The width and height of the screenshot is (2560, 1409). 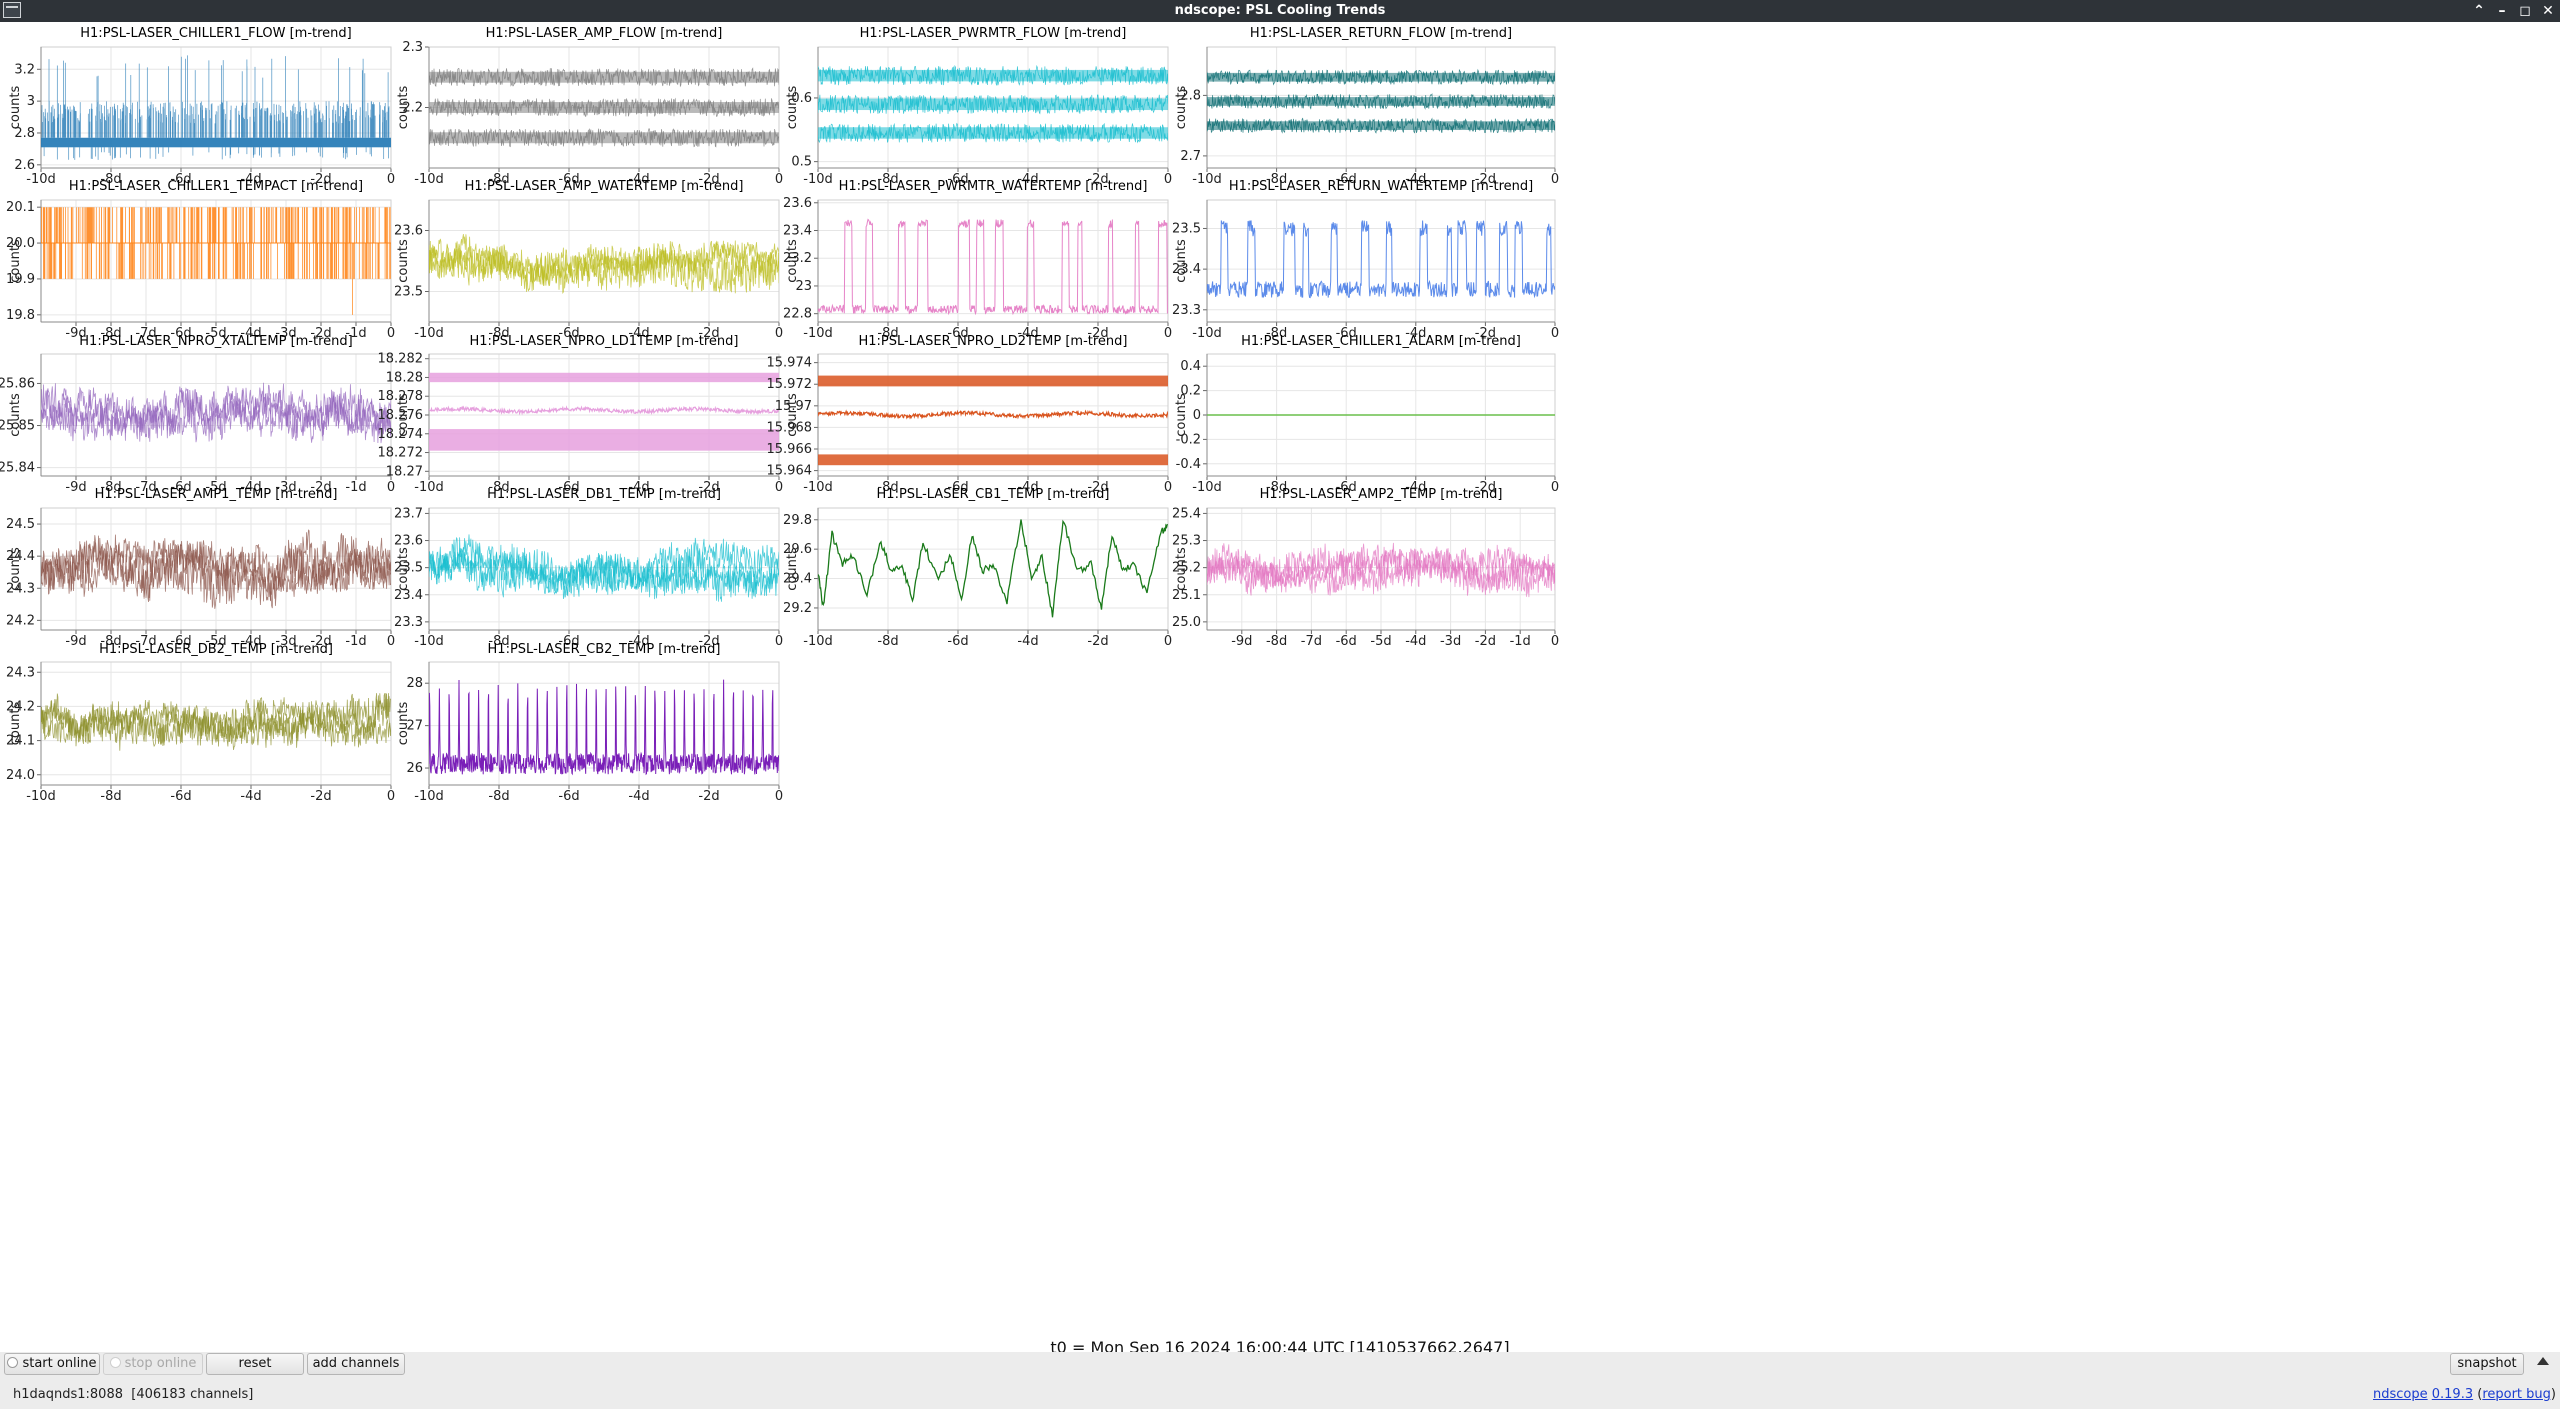 I want to click on y-tick-label: 25.3, so click(x=1186, y=541).